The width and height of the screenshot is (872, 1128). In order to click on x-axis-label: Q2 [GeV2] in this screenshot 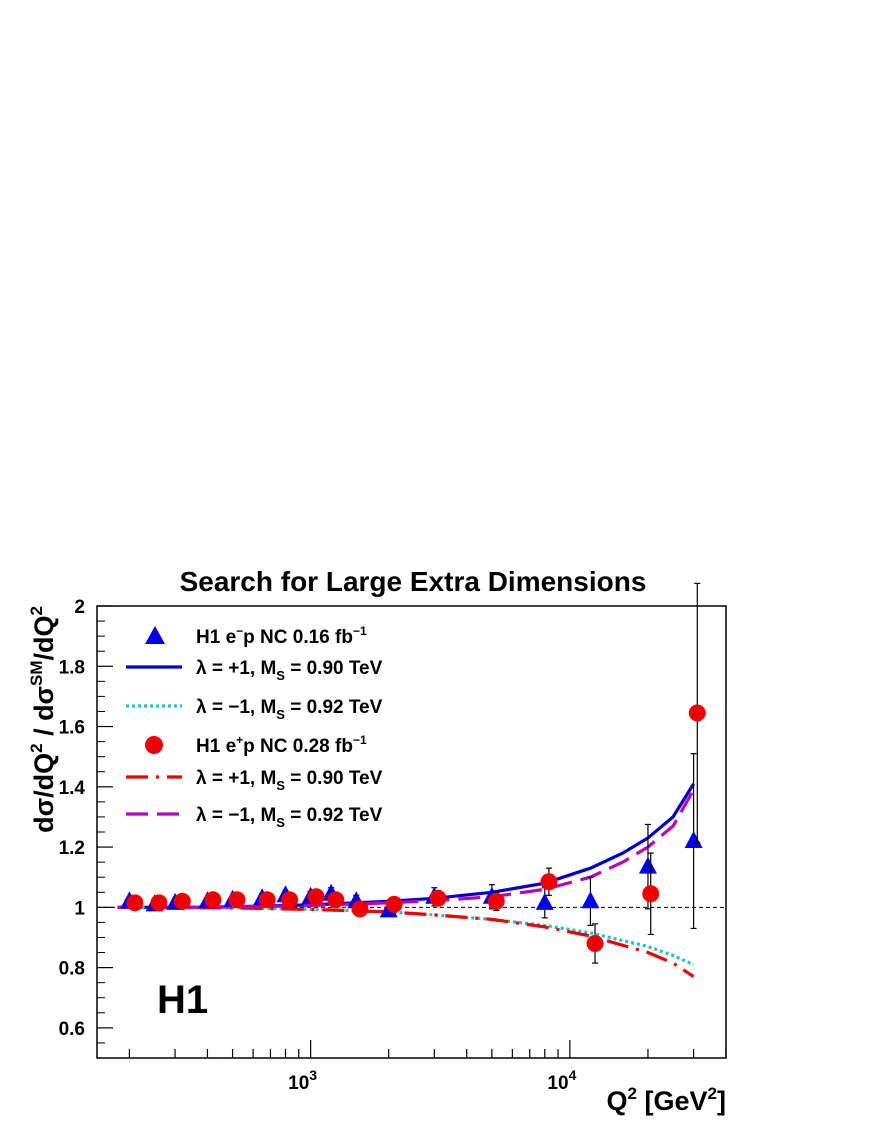, I will do `click(666, 1100)`.